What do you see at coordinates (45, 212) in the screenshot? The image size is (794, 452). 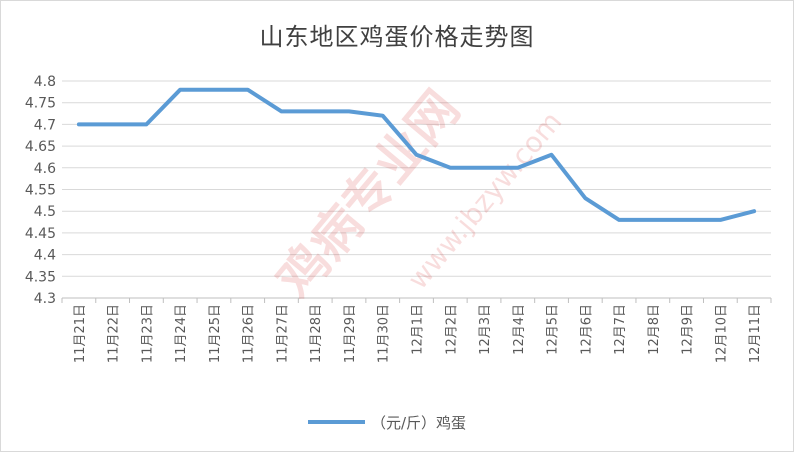 I see `y-tick-label: 4.5` at bounding box center [45, 212].